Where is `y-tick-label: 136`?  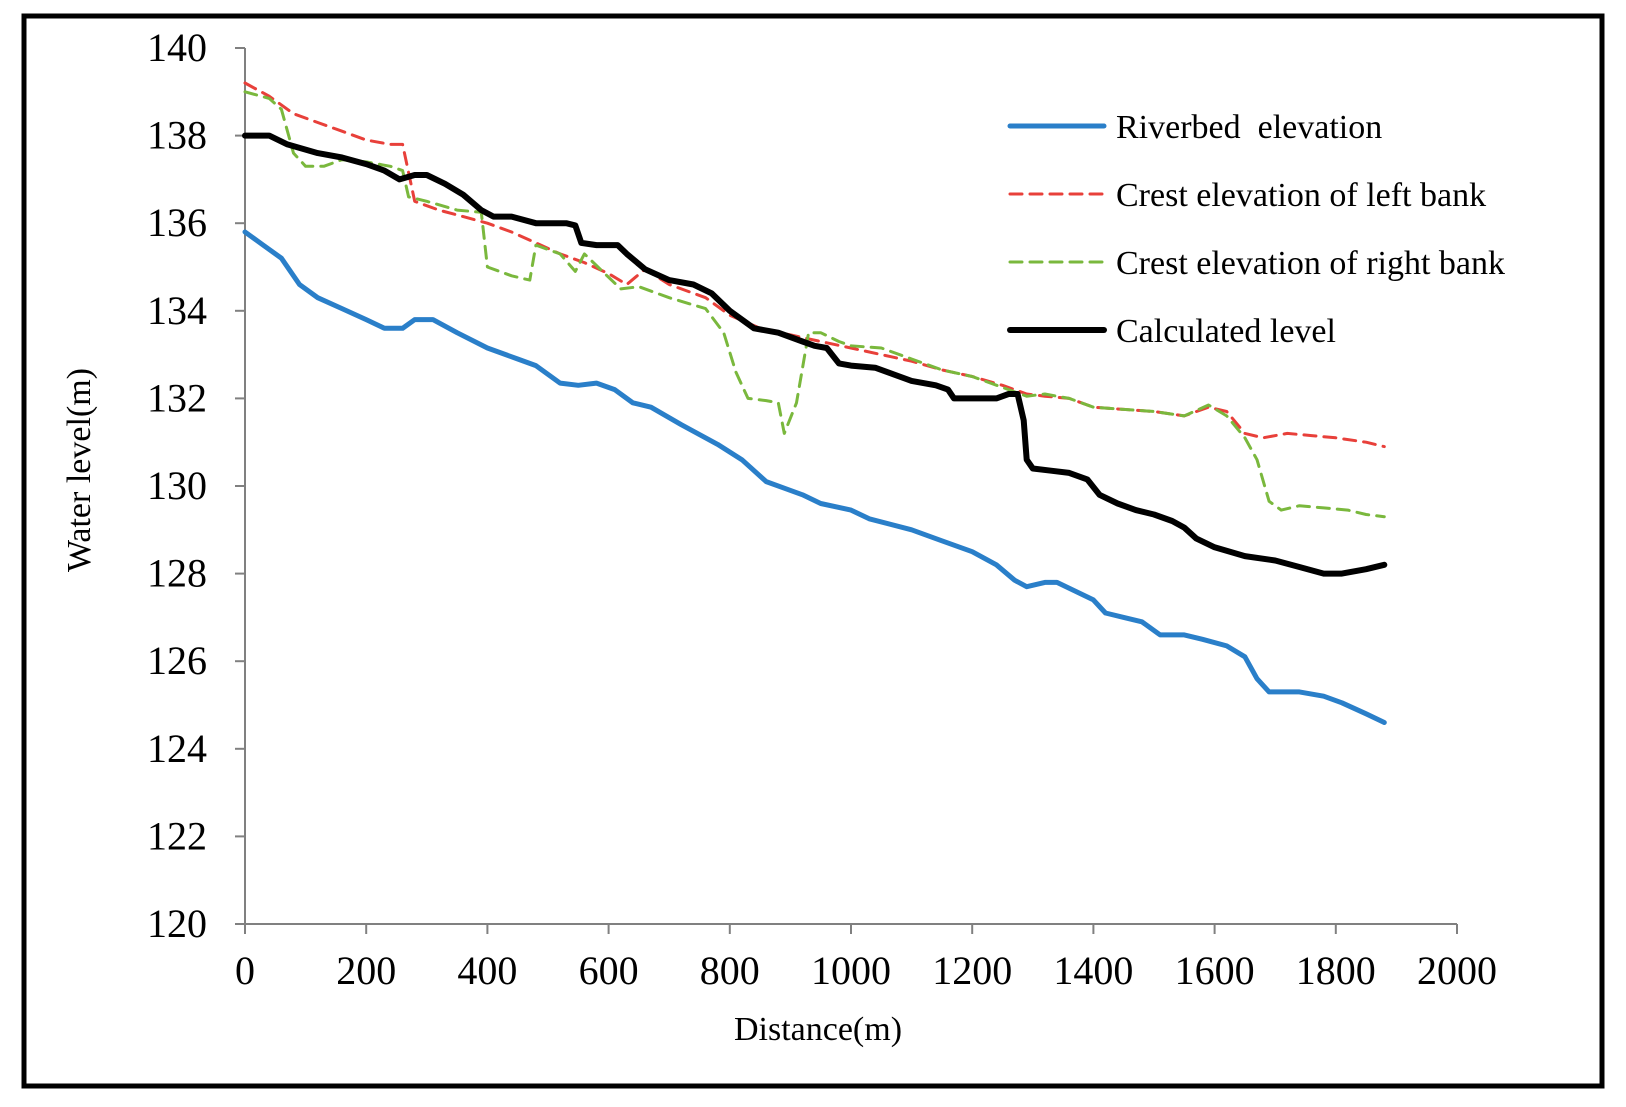 y-tick-label: 136 is located at coordinates (177, 222).